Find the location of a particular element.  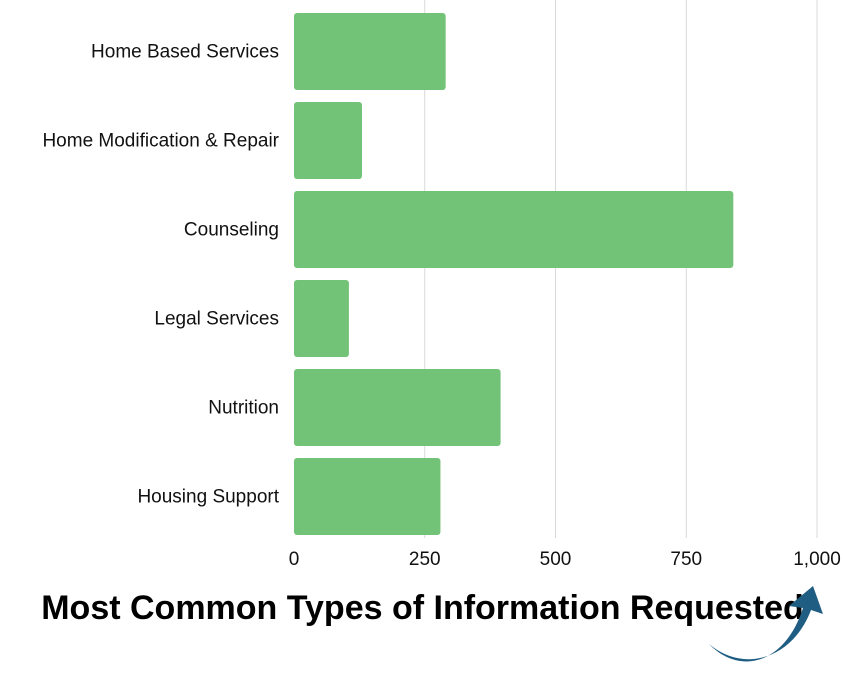

x-tick-label: 500 is located at coordinates (556, 559).